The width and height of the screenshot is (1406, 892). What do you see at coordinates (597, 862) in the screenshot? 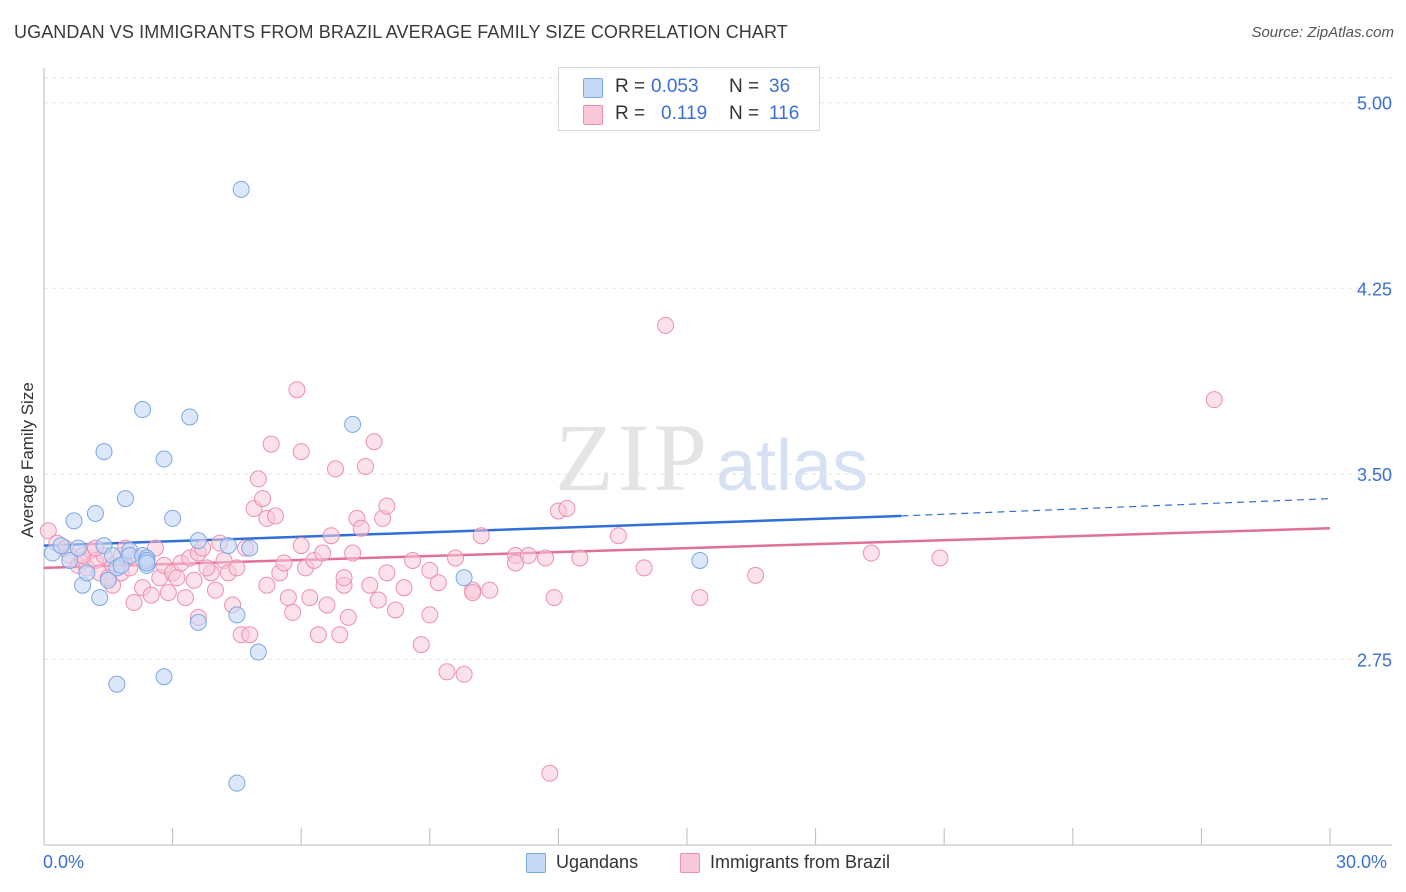
I see `bottom-legend-label: Ugandans` at bounding box center [597, 862].